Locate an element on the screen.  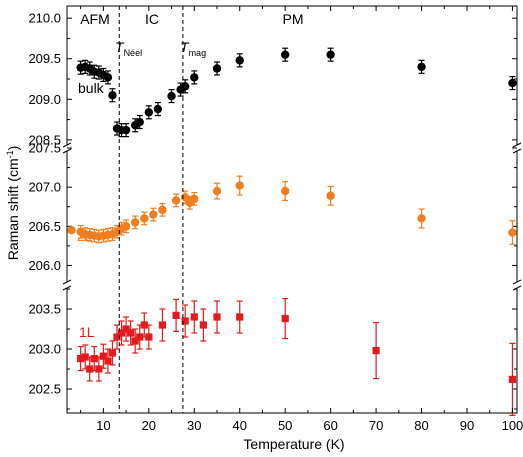
x-tick-label: 80 is located at coordinates (421, 425).